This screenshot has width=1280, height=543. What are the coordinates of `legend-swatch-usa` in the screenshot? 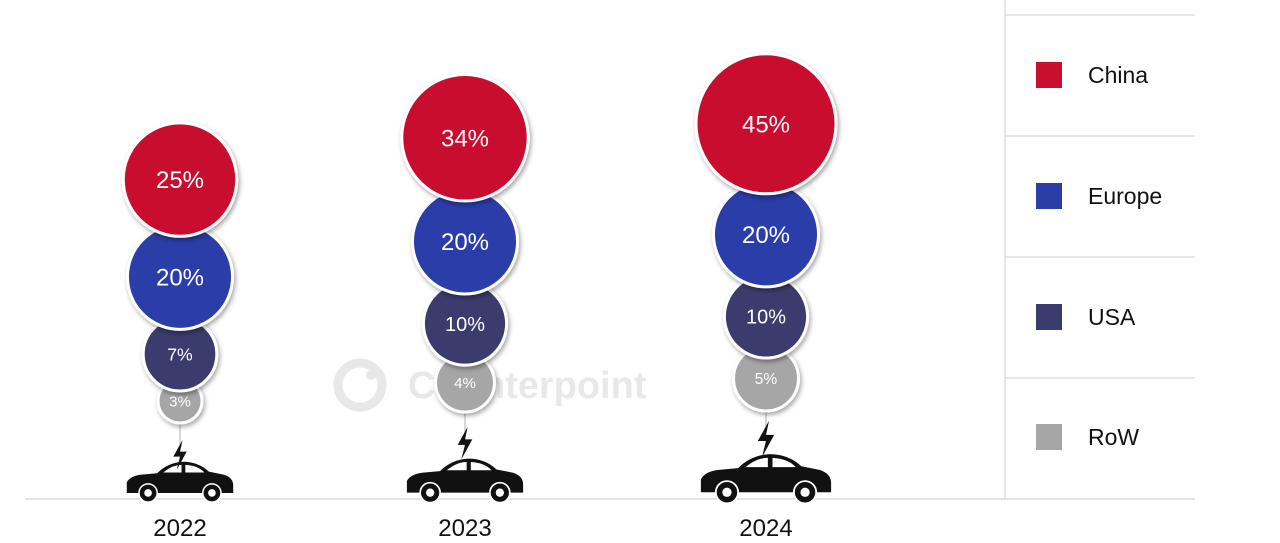 It's located at (1049, 317).